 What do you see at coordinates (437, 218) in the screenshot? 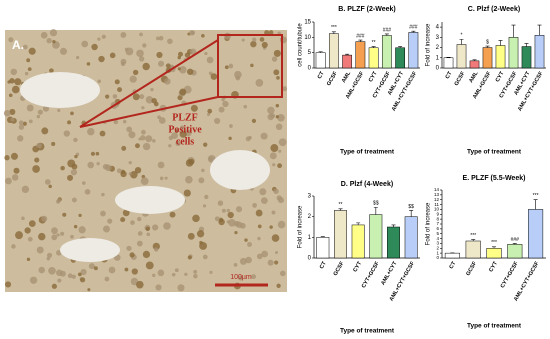
I see `y-tick-label: 8` at bounding box center [437, 218].